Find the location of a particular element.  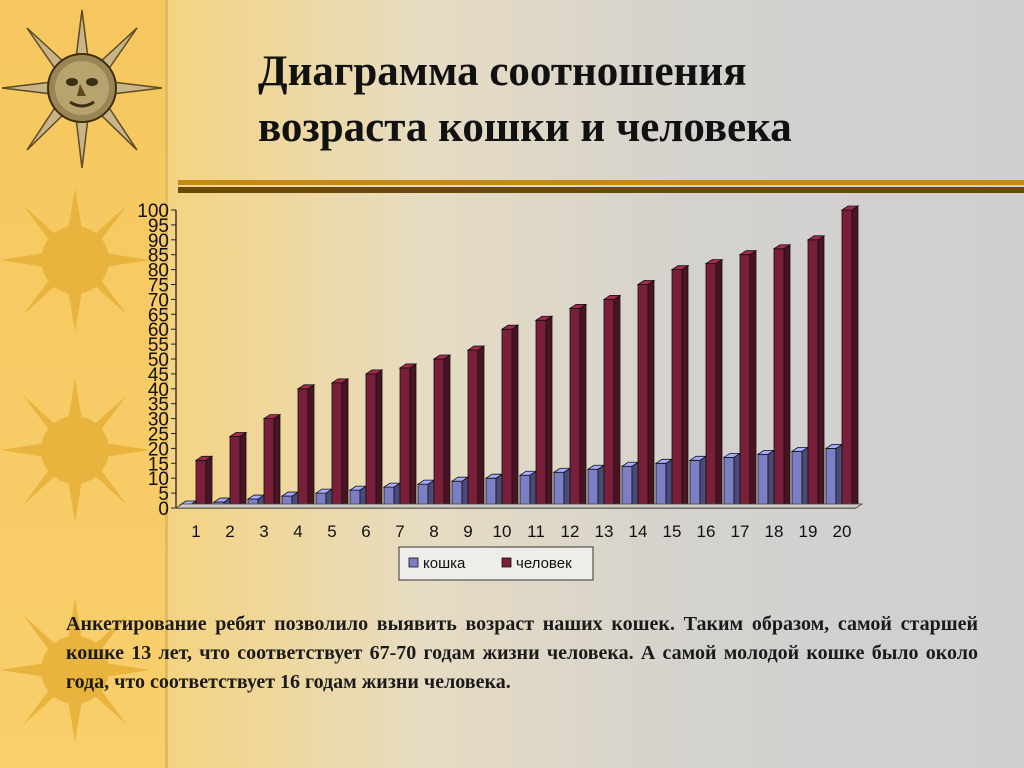

x-tick-label: 10 is located at coordinates (502, 531).